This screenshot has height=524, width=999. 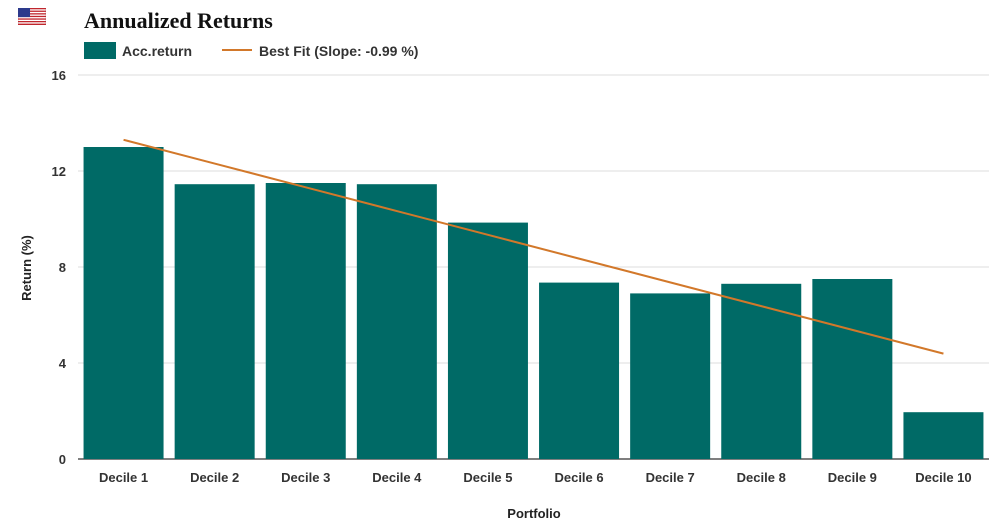 What do you see at coordinates (397, 477) in the screenshot?
I see `x-tick-label: Decile 4` at bounding box center [397, 477].